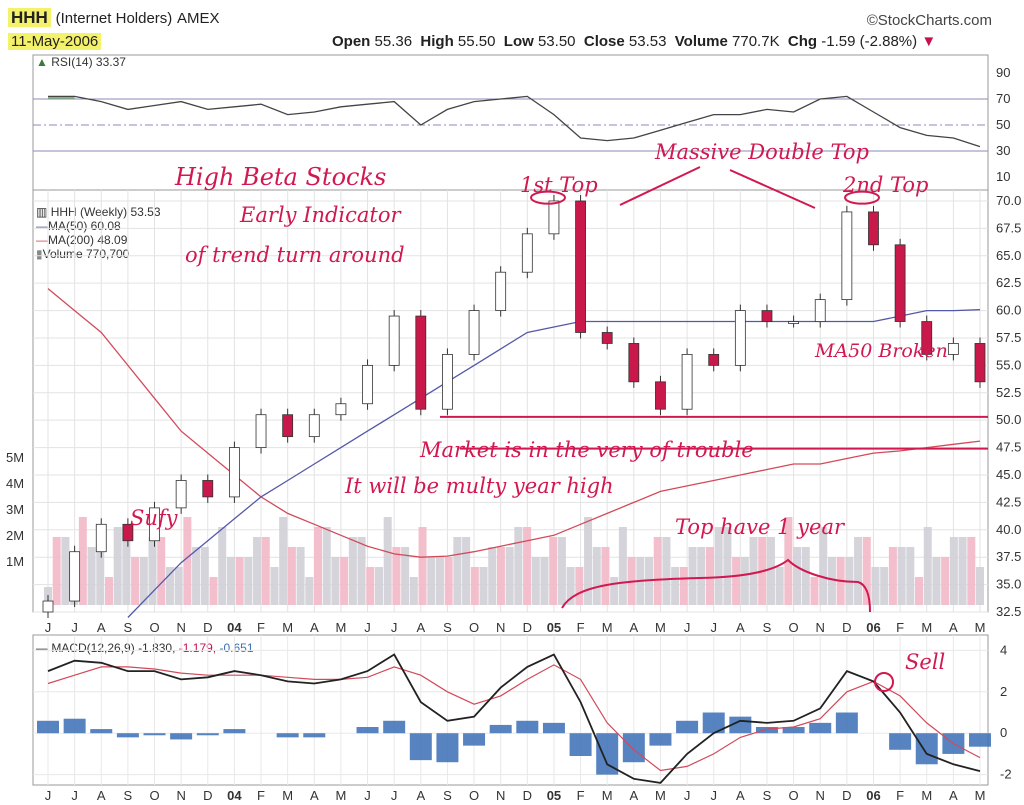 The width and height of the screenshot is (1024, 805). What do you see at coordinates (1008, 611) in the screenshot?
I see `price-tick-label: 32.5` at bounding box center [1008, 611].